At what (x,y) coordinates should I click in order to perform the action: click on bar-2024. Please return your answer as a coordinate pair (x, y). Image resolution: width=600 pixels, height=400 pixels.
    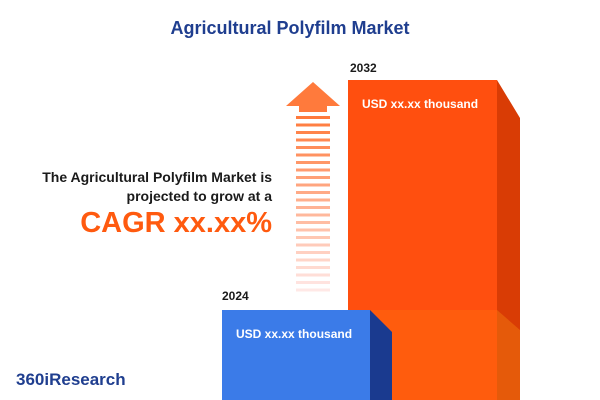
    Looking at the image, I should click on (296, 355).